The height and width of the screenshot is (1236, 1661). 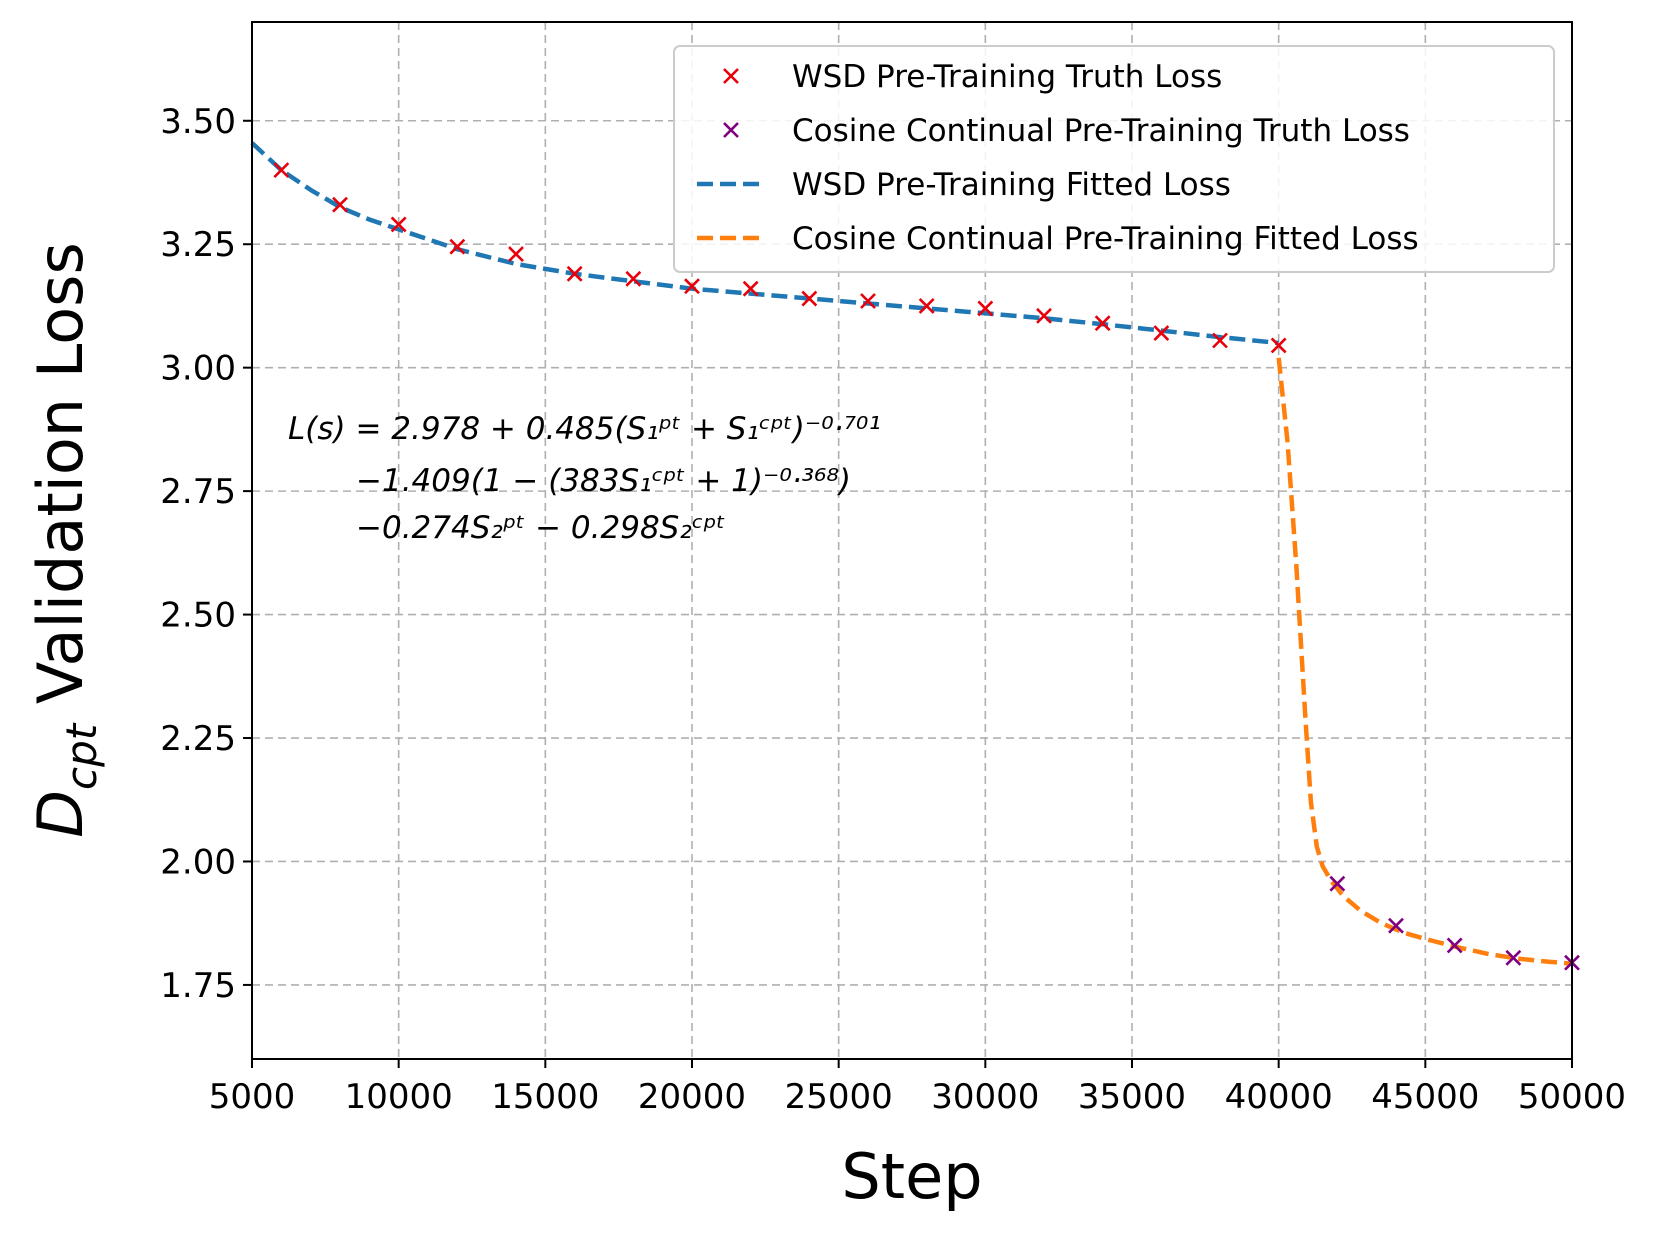 I want to click on y-axis-title-rest: Validation Loss, so click(x=60, y=483).